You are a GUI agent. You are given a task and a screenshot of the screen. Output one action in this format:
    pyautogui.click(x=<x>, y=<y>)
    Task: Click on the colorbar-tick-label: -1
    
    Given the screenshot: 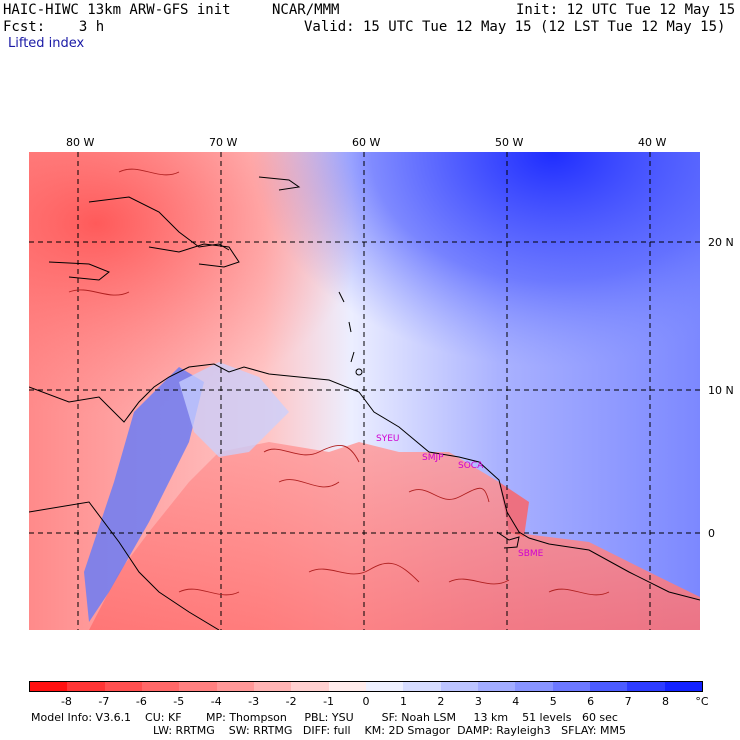 What is the action you would take?
    pyautogui.click(x=329, y=701)
    